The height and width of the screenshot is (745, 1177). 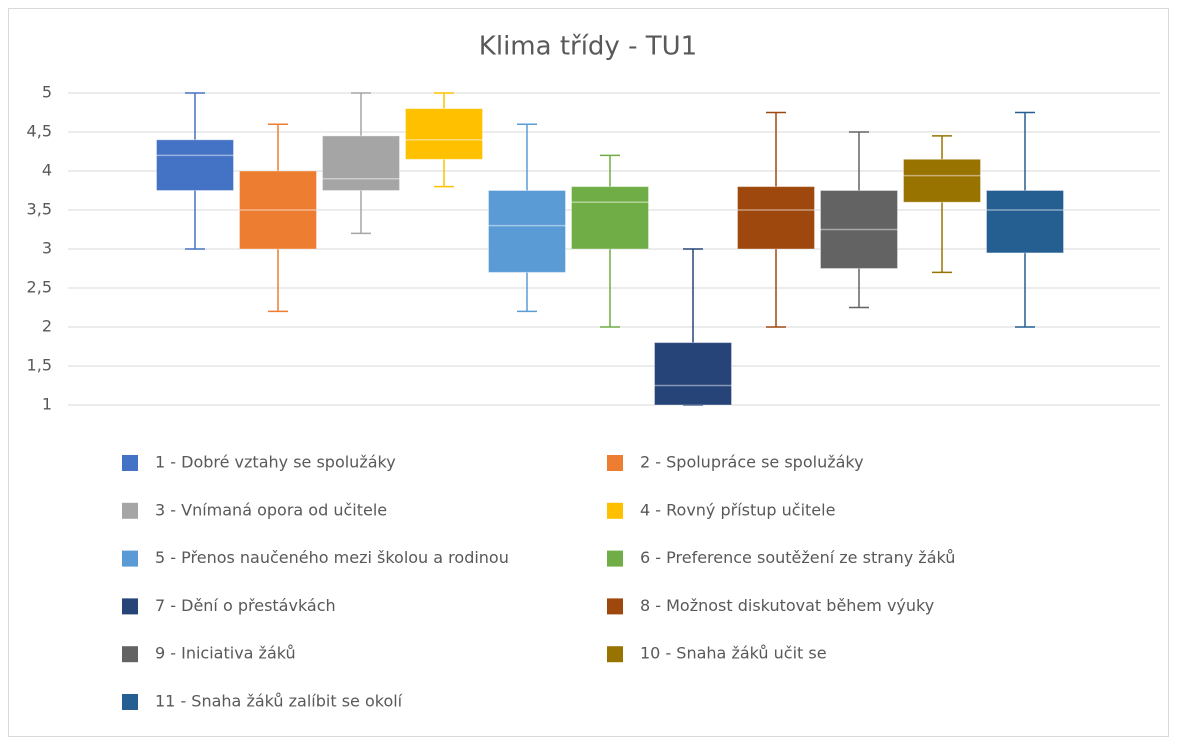 I want to click on legend-label: 11 - Snaha žáků zalíbit se okolí, so click(x=279, y=701).